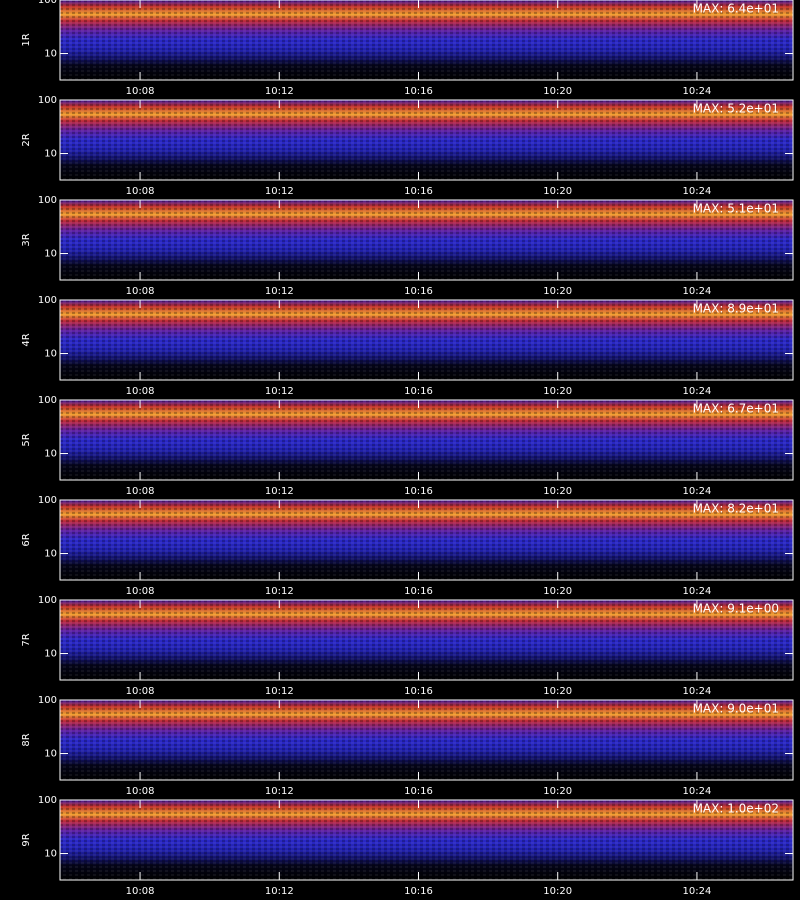 The width and height of the screenshot is (800, 900). Describe the element at coordinates (26, 539) in the screenshot. I see `y-axis-label: 6R` at that location.